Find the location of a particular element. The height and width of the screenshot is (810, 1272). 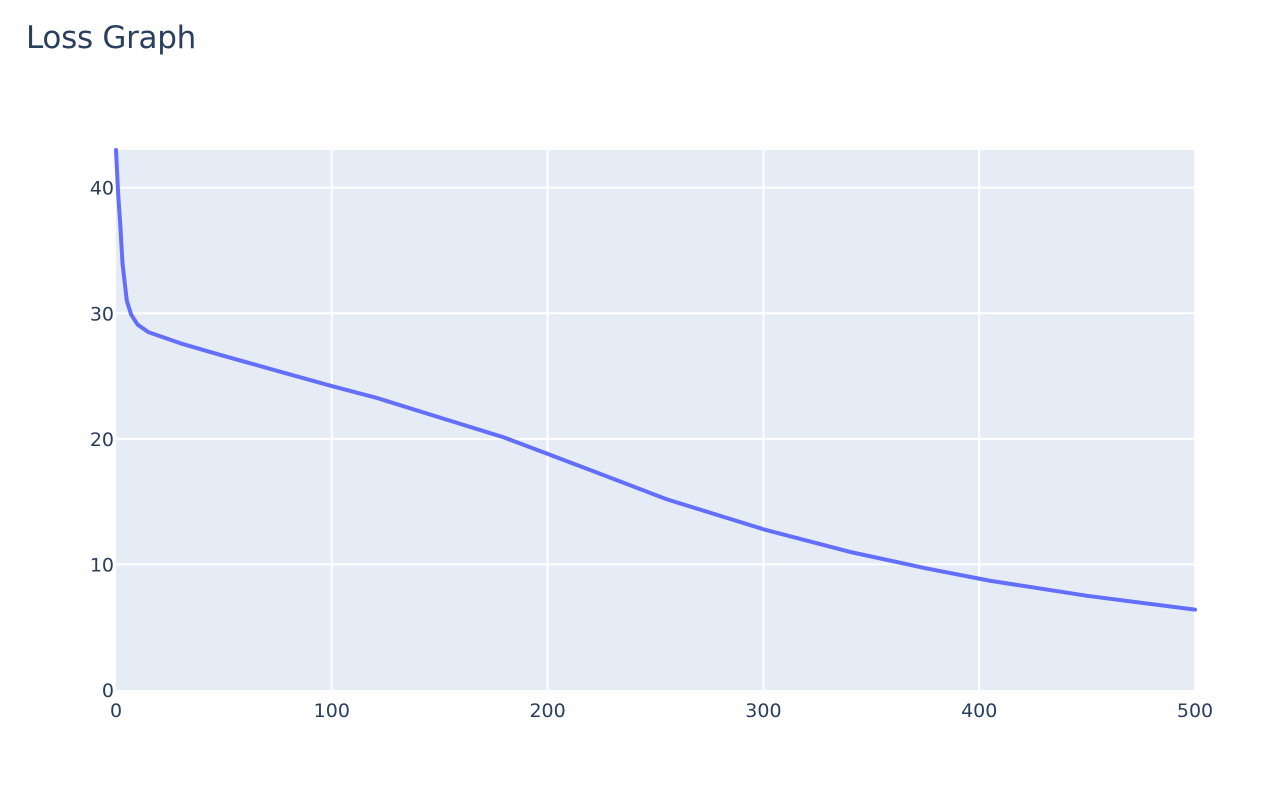

chart-title: Loss Graph is located at coordinates (111, 38).